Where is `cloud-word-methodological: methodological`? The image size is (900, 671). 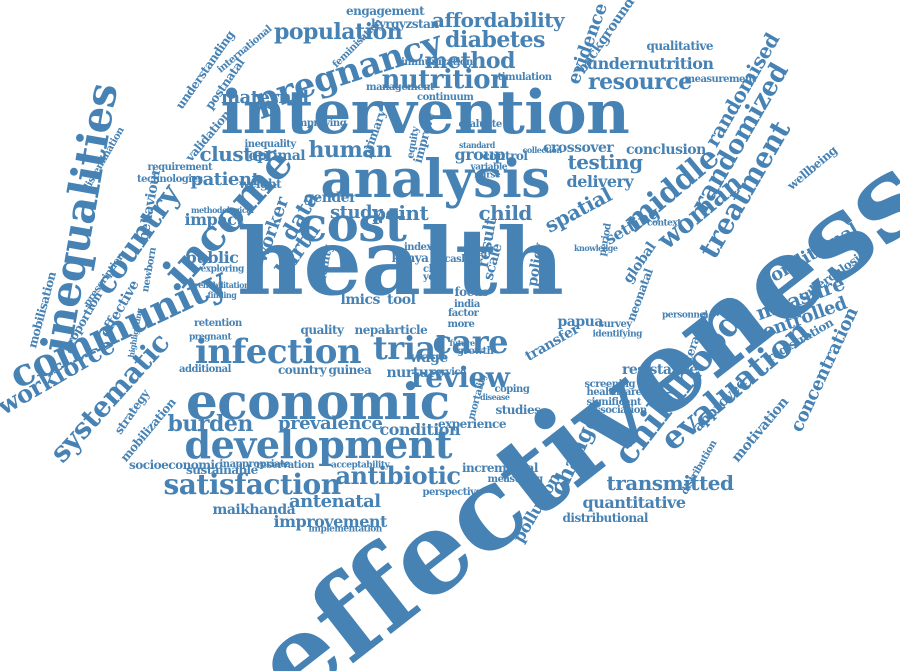 cloud-word-methodological: methodological is located at coordinates (222, 210).